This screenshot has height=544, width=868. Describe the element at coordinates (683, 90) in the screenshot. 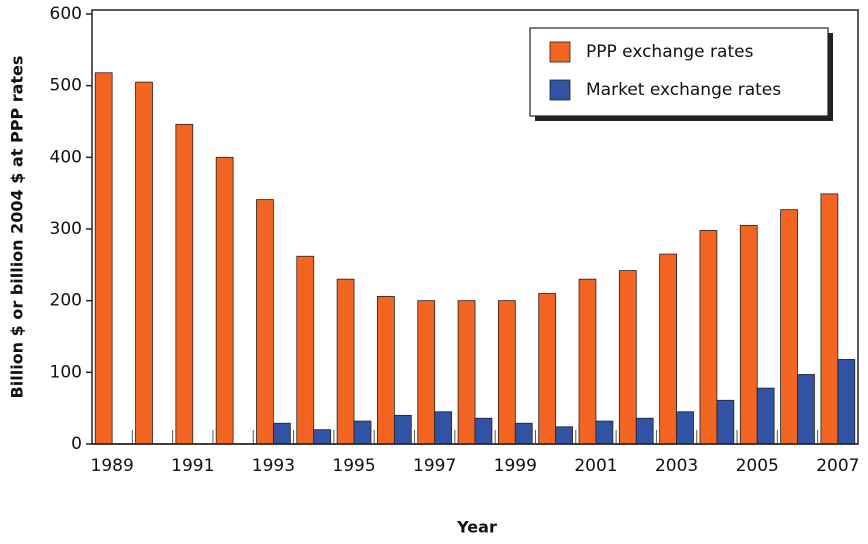

I see `legend-label: Market exchange rates` at that location.